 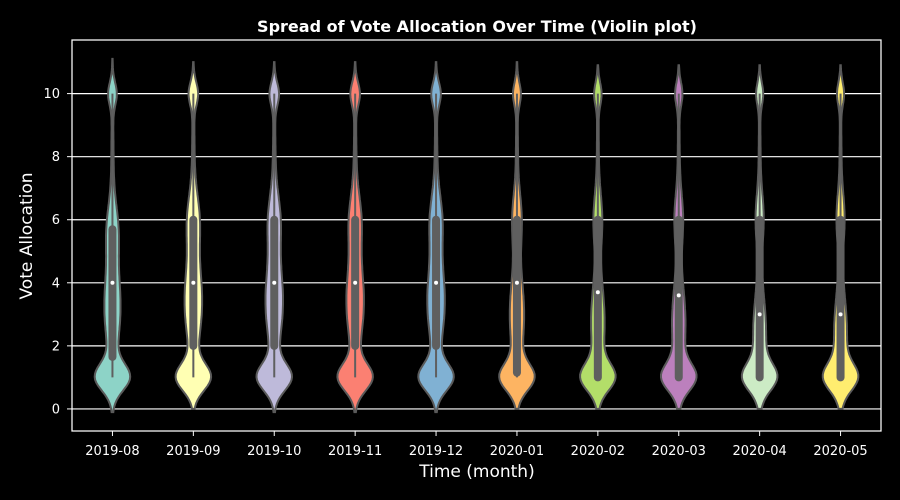 I want to click on y-tick-label: 4, so click(x=56, y=283).